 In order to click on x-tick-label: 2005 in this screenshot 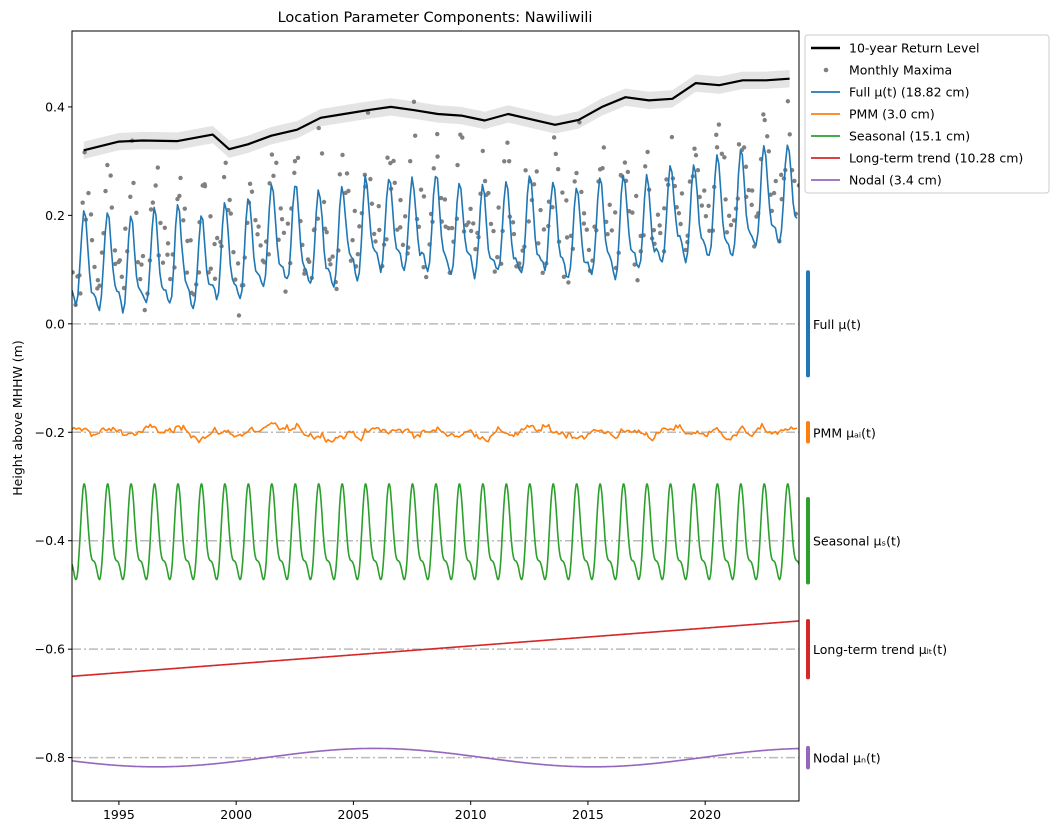, I will do `click(354, 814)`.